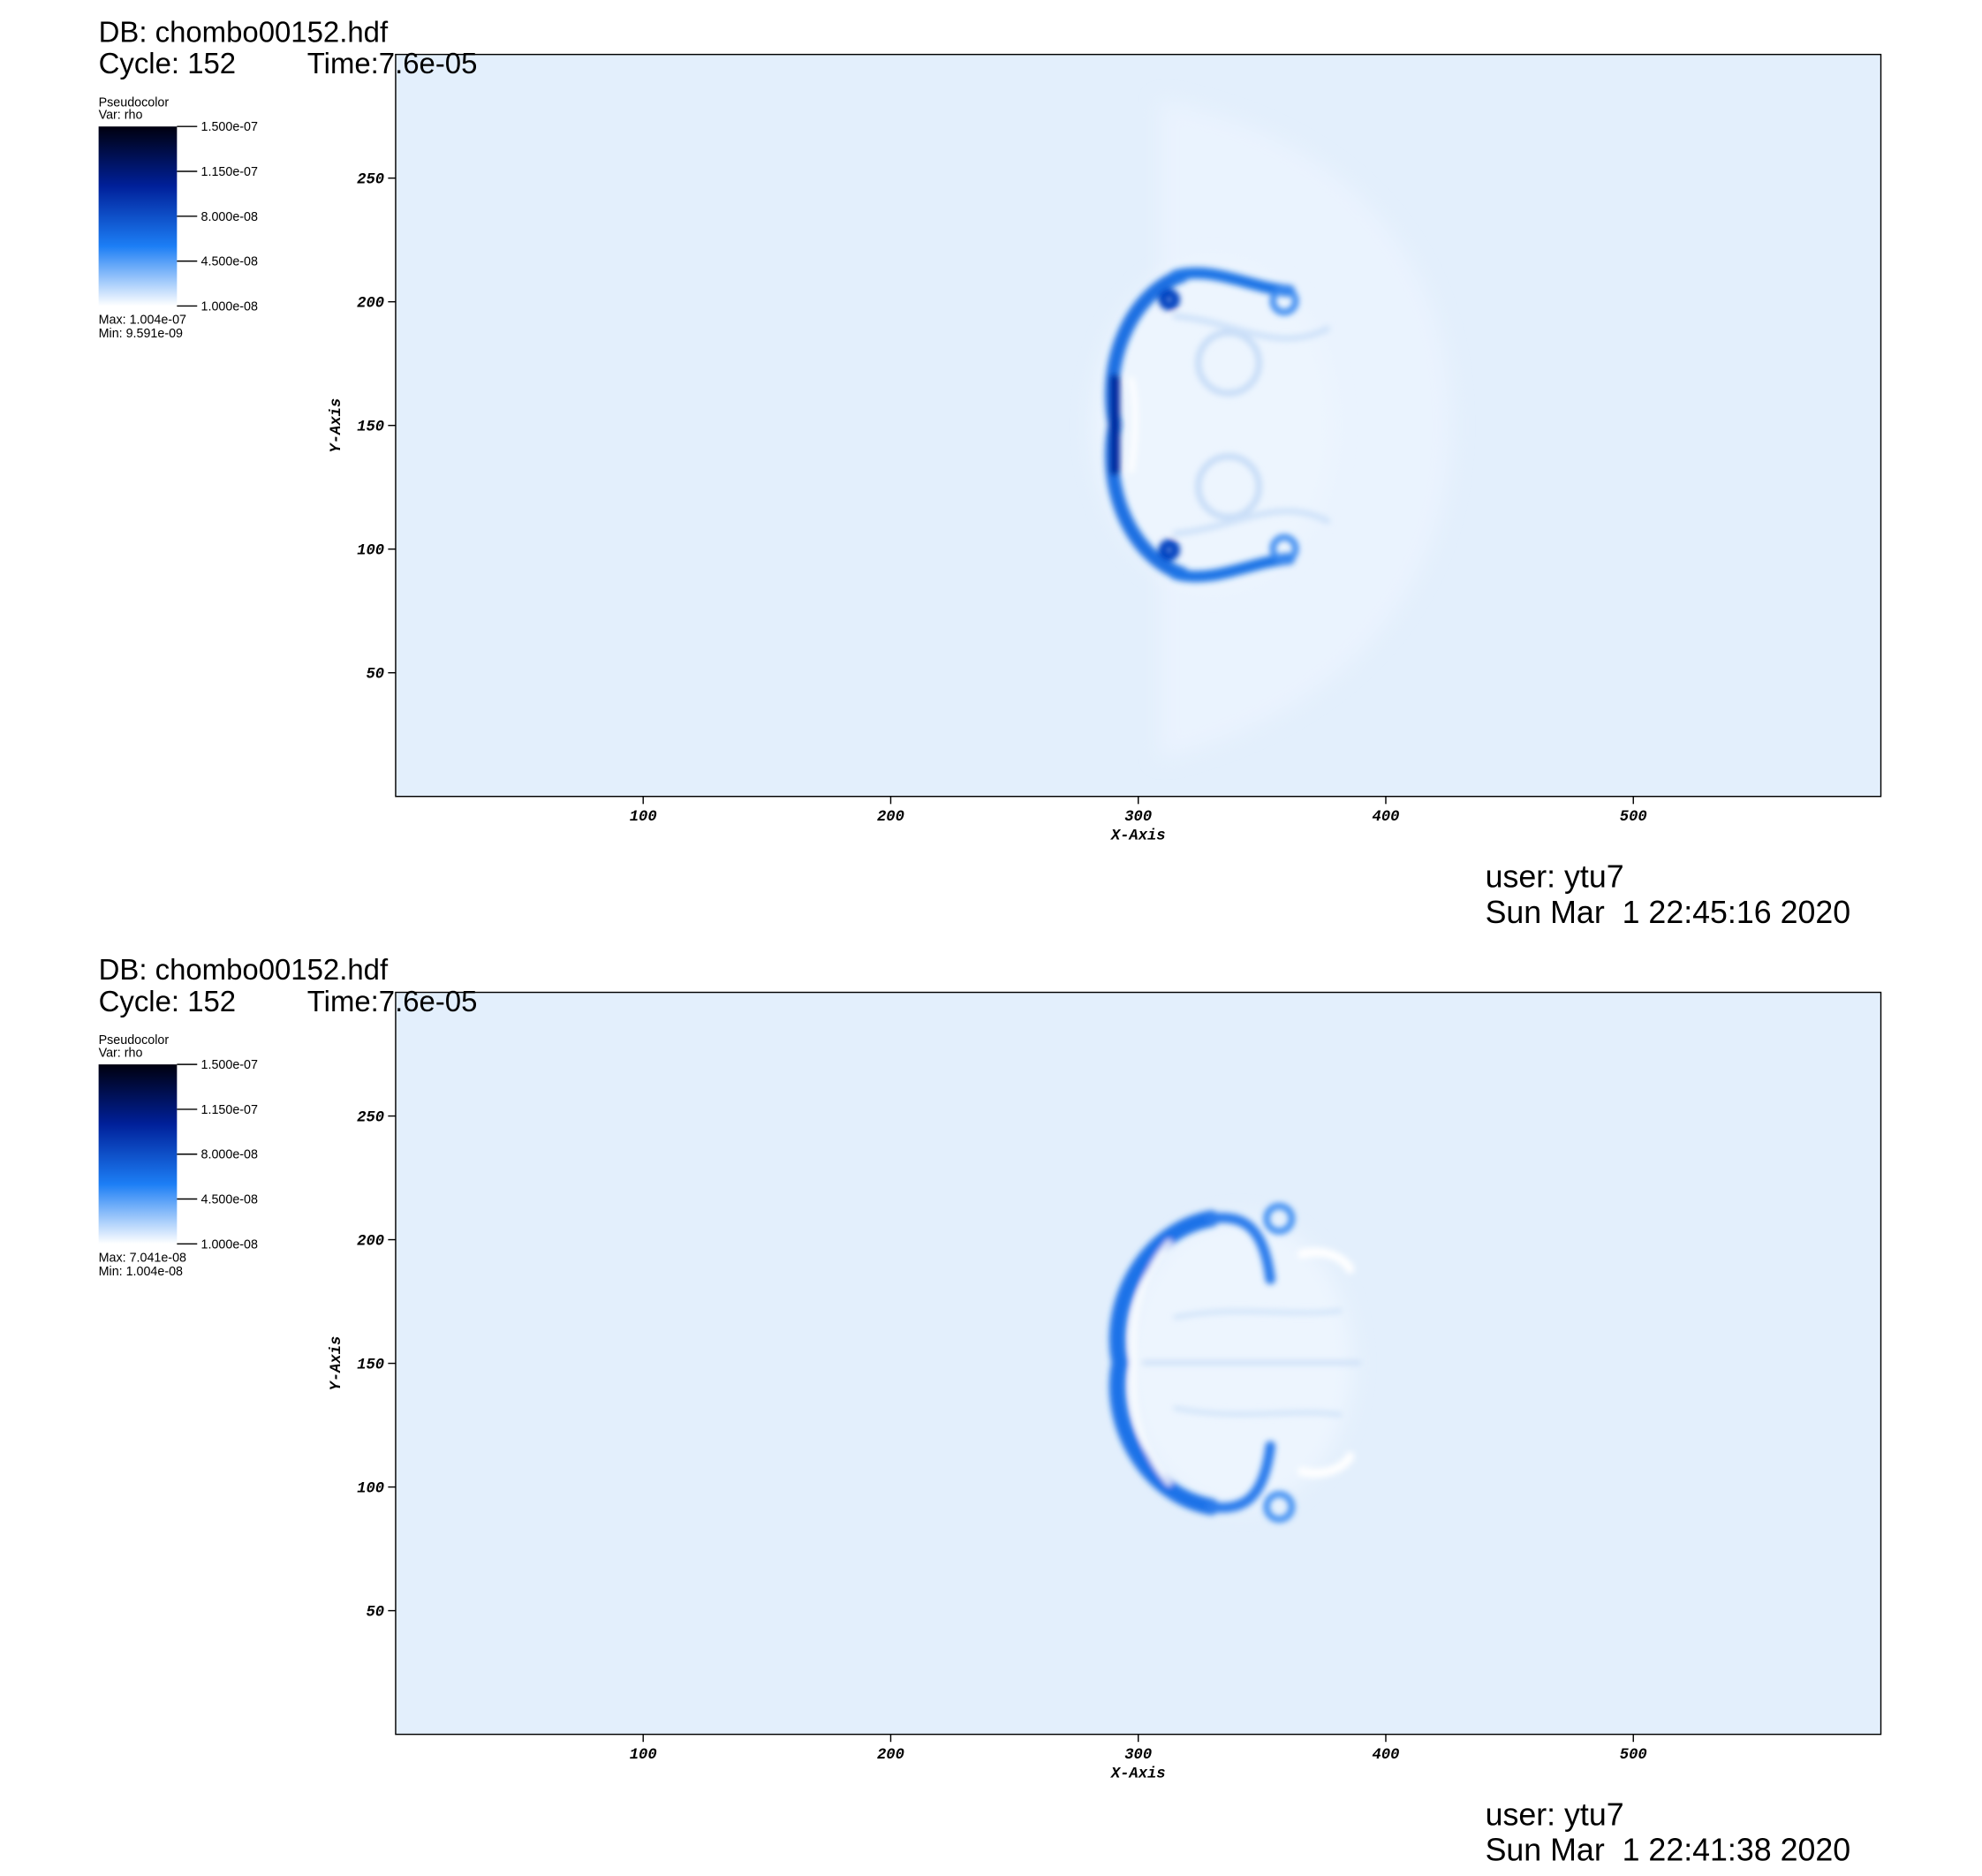 This screenshot has width=1982, height=1876. I want to click on date-label: Sun Mar 1 22:45:16 2020, so click(1669, 913).